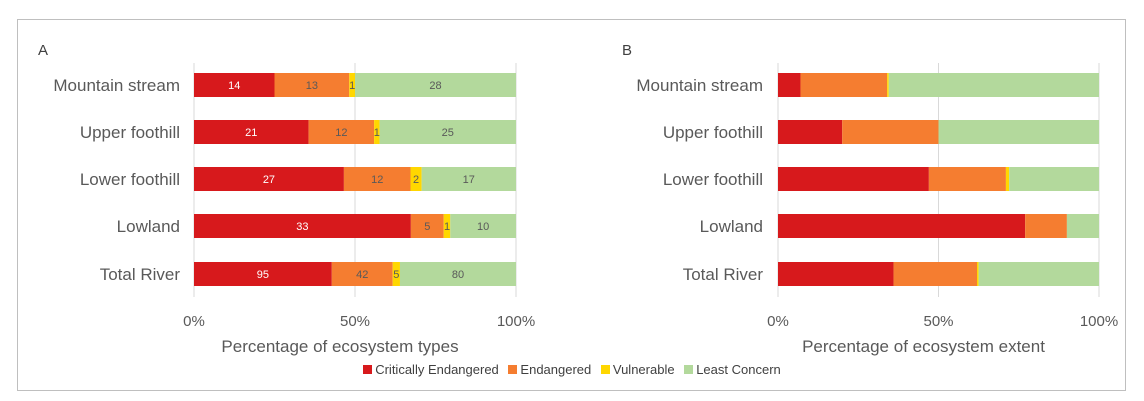 Image resolution: width=1144 pixels, height=401 pixels. Describe the element at coordinates (1099, 321) in the screenshot. I see `panel-b-tick-label-2: 100%` at that location.